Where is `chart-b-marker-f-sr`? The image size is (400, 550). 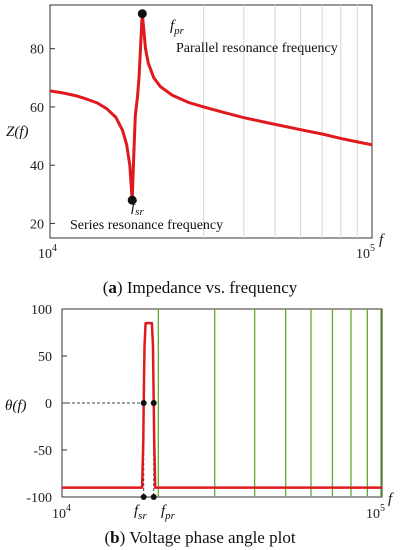
chart-b-marker-f-sr is located at coordinates (143, 403).